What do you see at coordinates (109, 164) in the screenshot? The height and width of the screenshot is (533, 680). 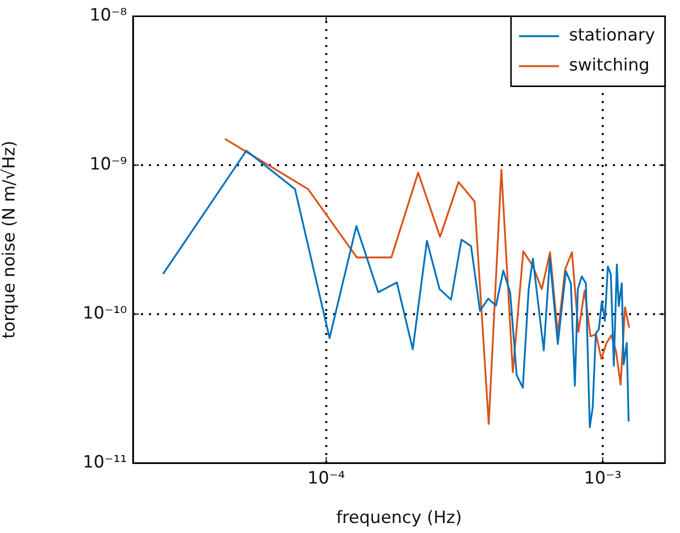 I see `y-tick-label: 10⁻⁹` at bounding box center [109, 164].